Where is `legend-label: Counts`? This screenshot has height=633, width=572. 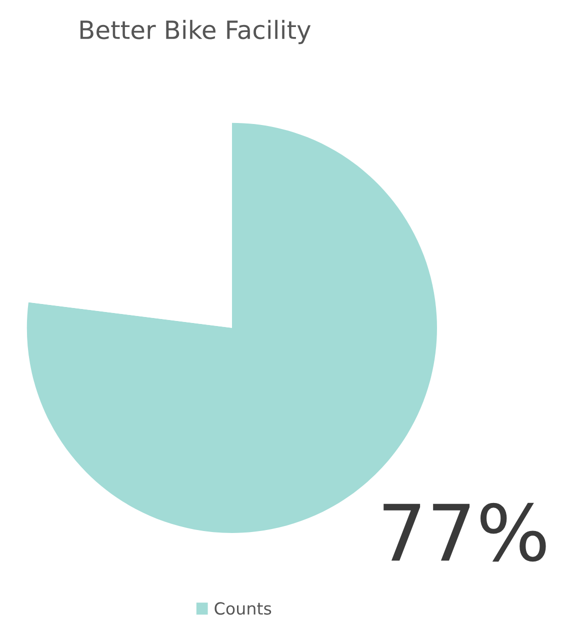
legend-label: Counts is located at coordinates (243, 608).